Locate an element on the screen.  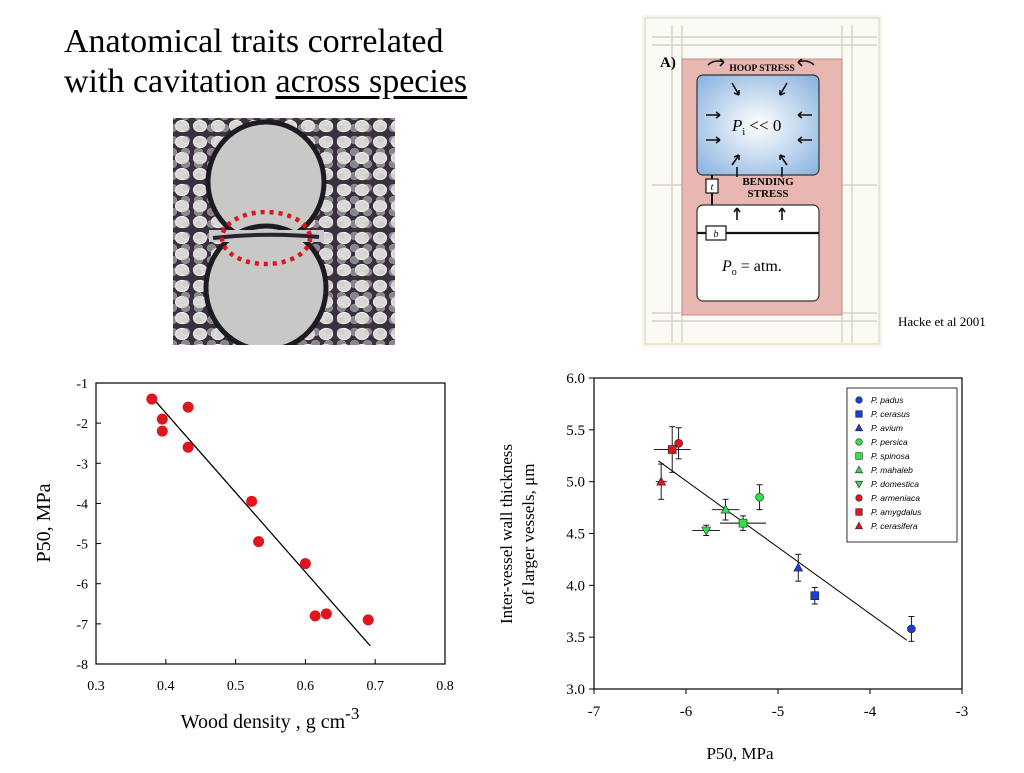
bending-label-1: BENDING is located at coordinates (768, 182).